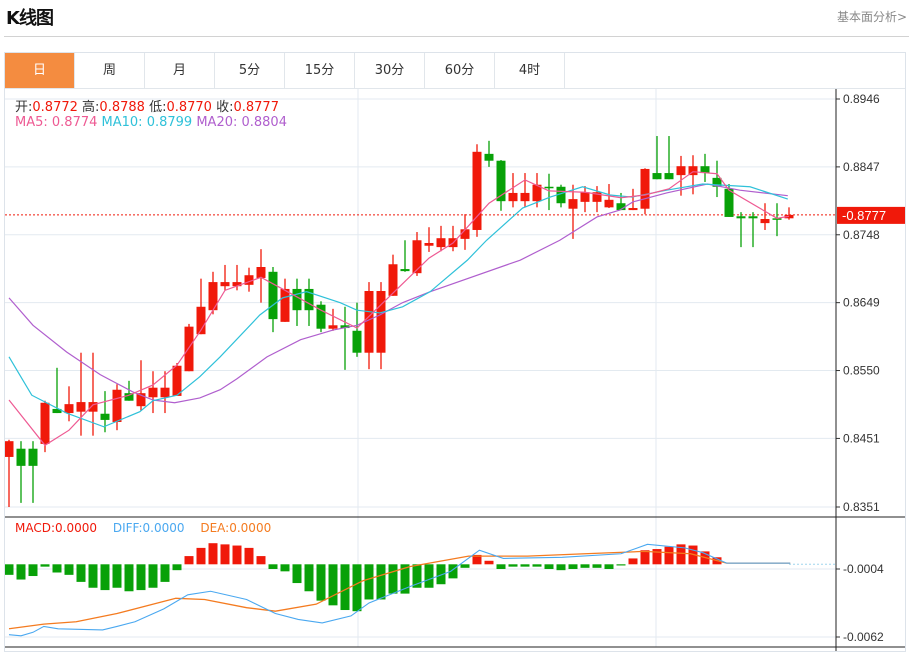  Describe the element at coordinates (320, 70) in the screenshot. I see `tab-15min: 15分` at that location.